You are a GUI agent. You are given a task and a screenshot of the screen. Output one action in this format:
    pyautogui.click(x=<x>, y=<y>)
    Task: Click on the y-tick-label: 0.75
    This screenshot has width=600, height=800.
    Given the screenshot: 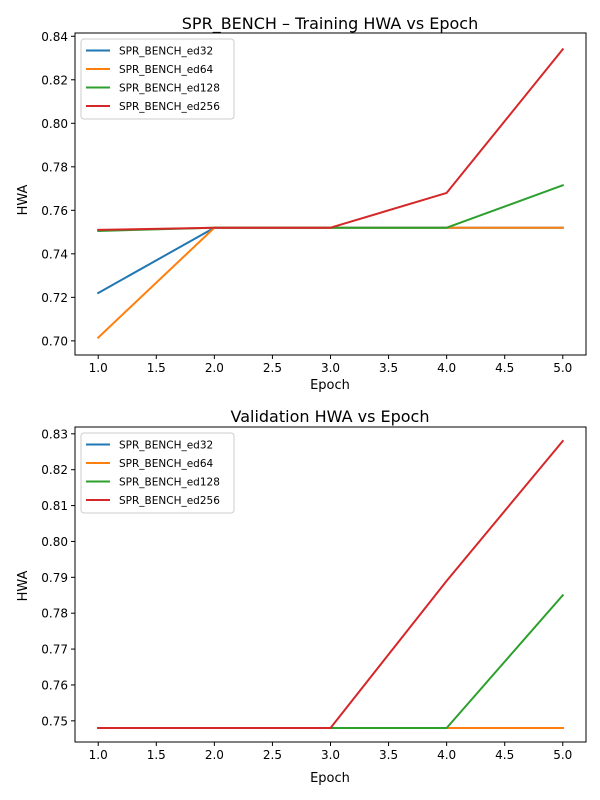 What is the action you would take?
    pyautogui.click(x=54, y=721)
    